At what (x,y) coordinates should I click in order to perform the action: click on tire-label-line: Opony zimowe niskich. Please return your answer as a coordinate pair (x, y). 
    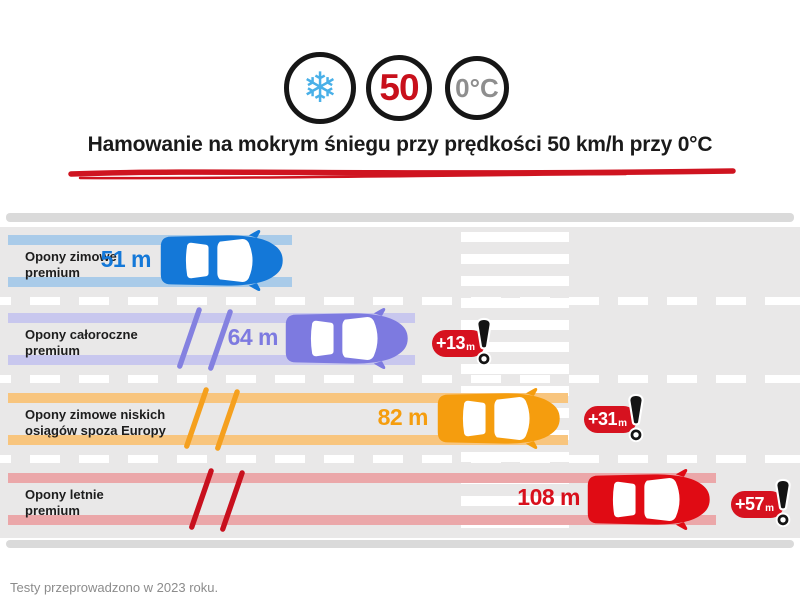
    Looking at the image, I should click on (95, 414).